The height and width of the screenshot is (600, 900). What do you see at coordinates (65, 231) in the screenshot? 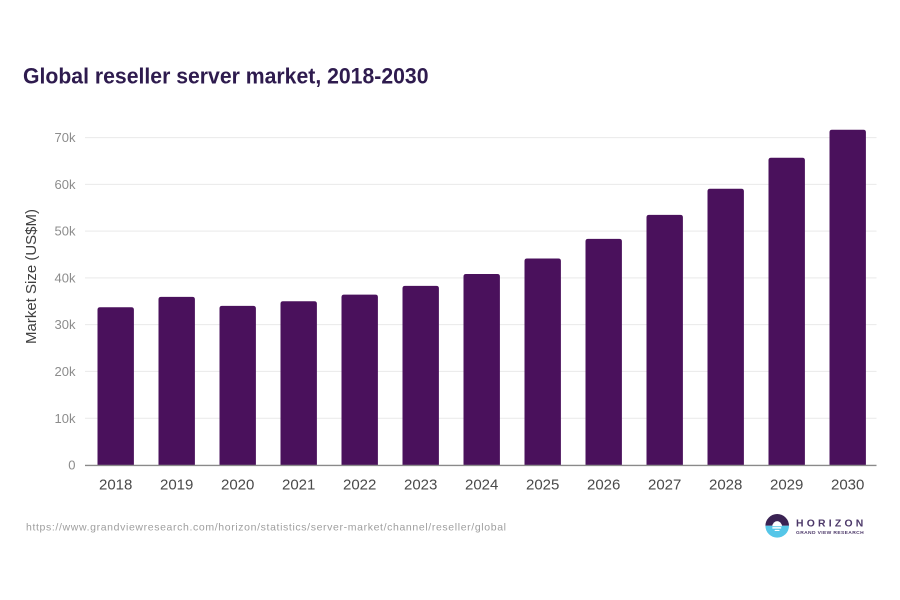
I see `svg-text: 50k` at bounding box center [65, 231].